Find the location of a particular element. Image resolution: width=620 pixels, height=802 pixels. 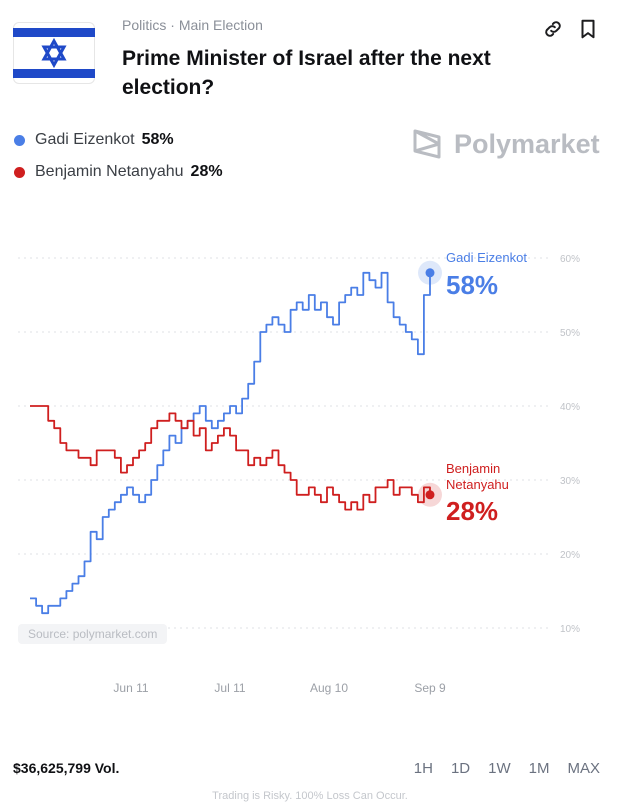

volume: $36,625,799 Vol. is located at coordinates (66, 768).